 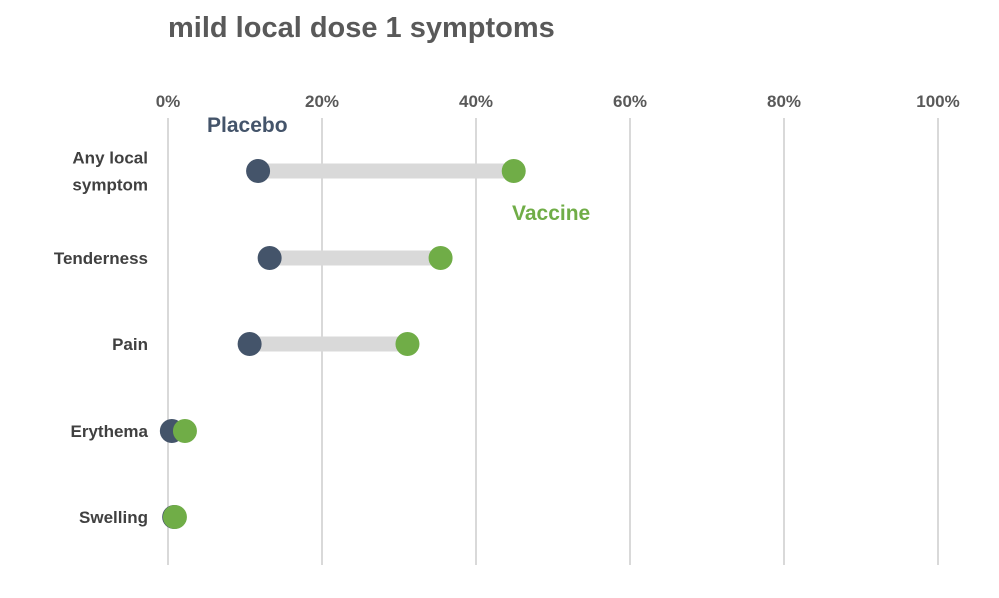 I want to click on x-tick-label: 0%, so click(x=168, y=101).